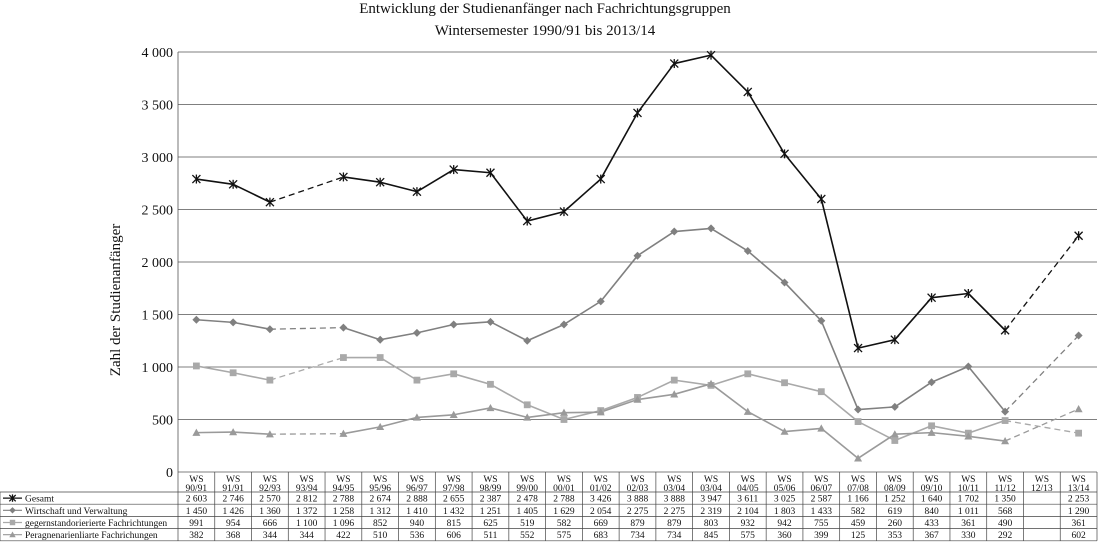 The height and width of the screenshot is (544, 1099). I want to click on x-tick-label: 92/93, so click(270, 489).